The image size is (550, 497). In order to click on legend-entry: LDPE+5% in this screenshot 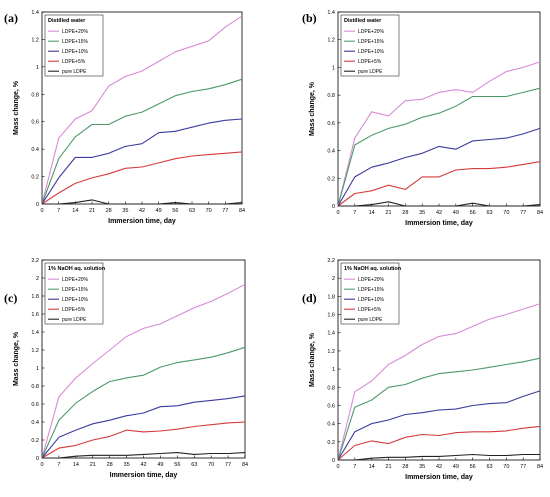, I will do `click(370, 310)`.